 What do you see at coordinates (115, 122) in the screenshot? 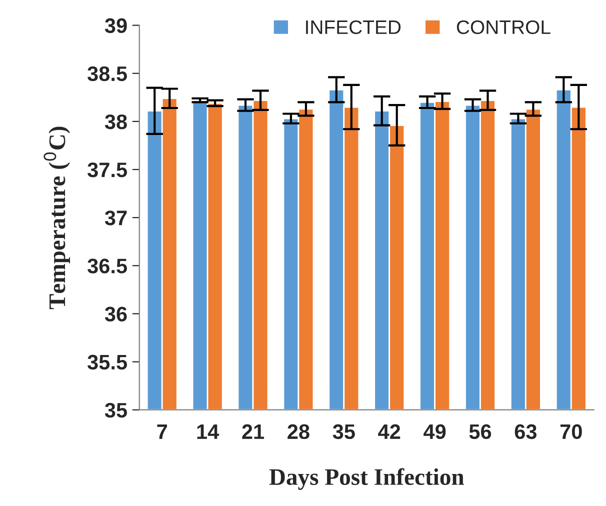
I see `y-tick-label: 38` at bounding box center [115, 122].